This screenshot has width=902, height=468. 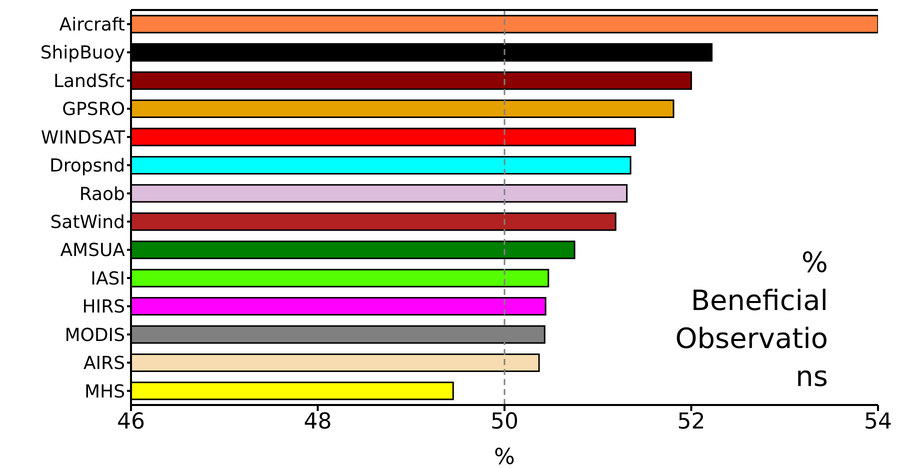 What do you see at coordinates (104, 363) in the screenshot?
I see `y-tick-label: AIRS` at bounding box center [104, 363].